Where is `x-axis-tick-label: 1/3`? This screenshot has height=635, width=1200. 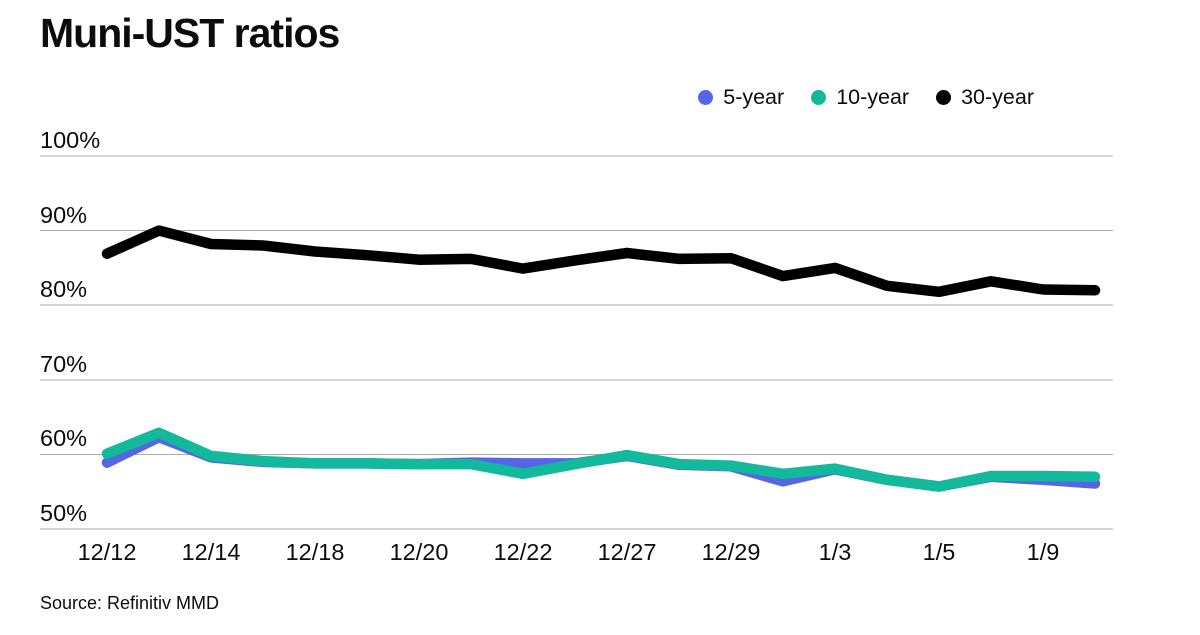 x-axis-tick-label: 1/3 is located at coordinates (835, 552).